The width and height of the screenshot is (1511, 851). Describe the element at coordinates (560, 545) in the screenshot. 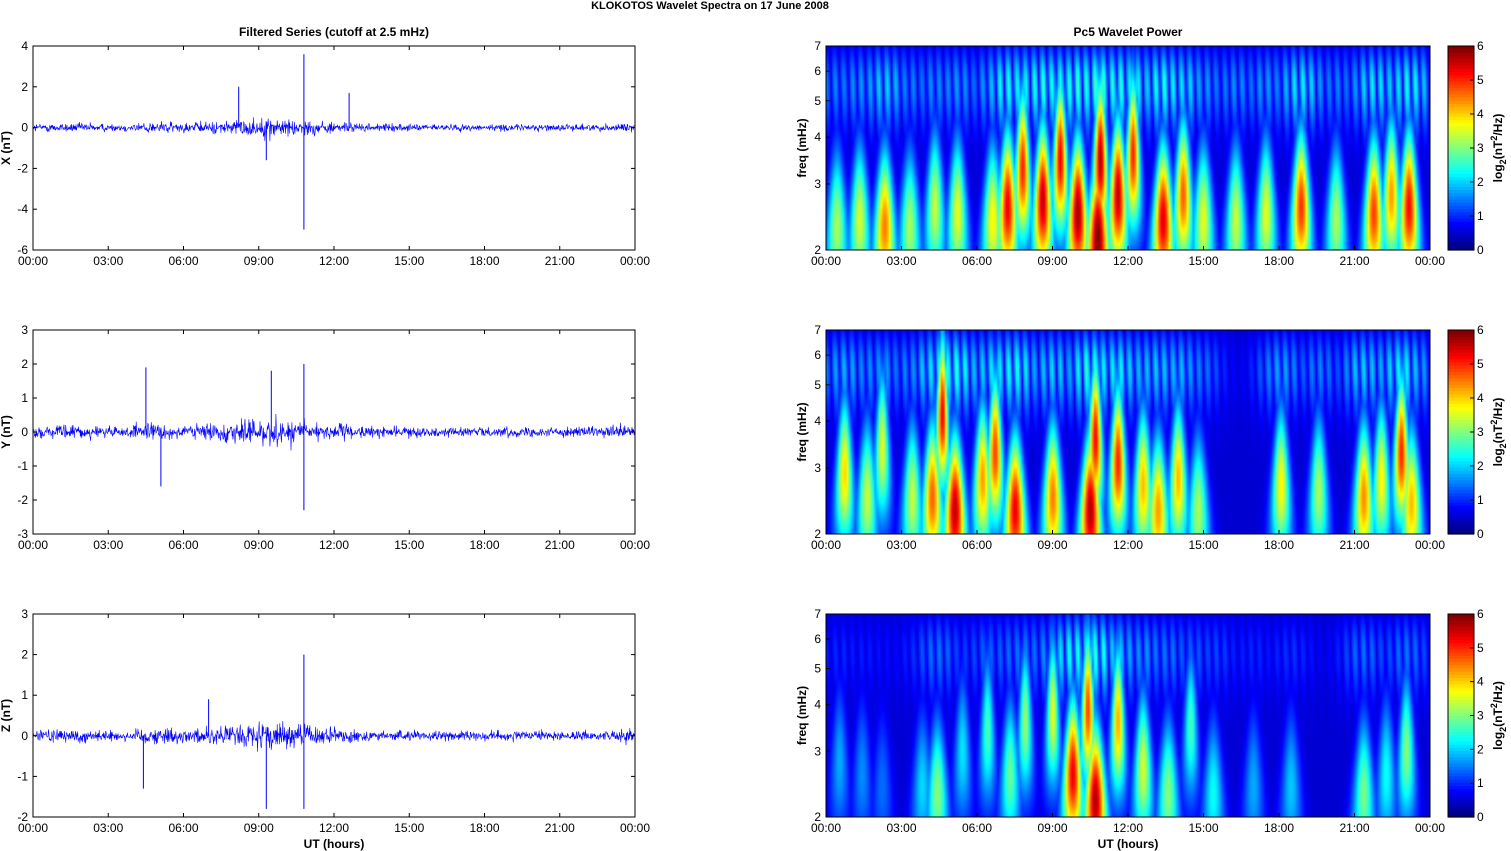

I see `series-y-xtick-label: 21:00` at that location.